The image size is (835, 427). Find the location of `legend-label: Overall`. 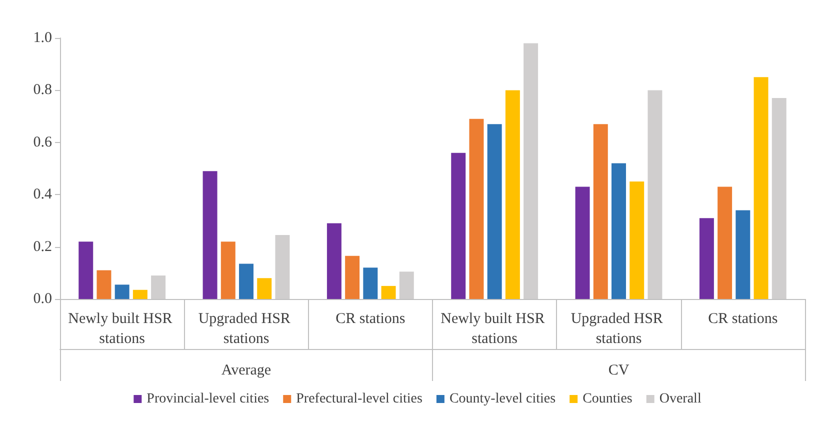

legend-label: Overall is located at coordinates (680, 399).